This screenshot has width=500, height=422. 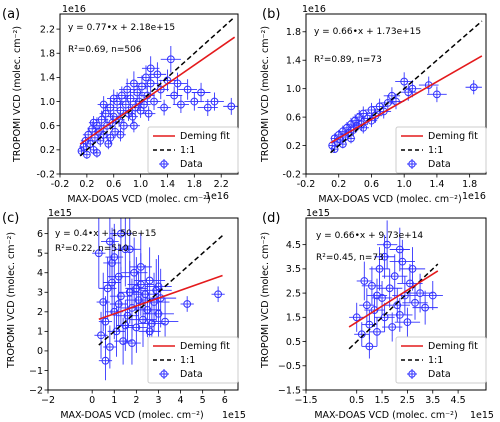 I want to click on x-axis-label: MAX-DOAS VCD (molec. cm⁻²), so click(x=389, y=199).